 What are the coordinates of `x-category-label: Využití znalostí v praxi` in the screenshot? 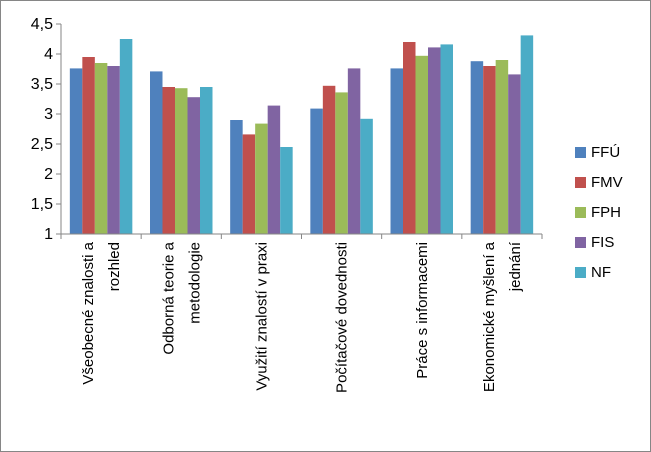 It's located at (261, 316).